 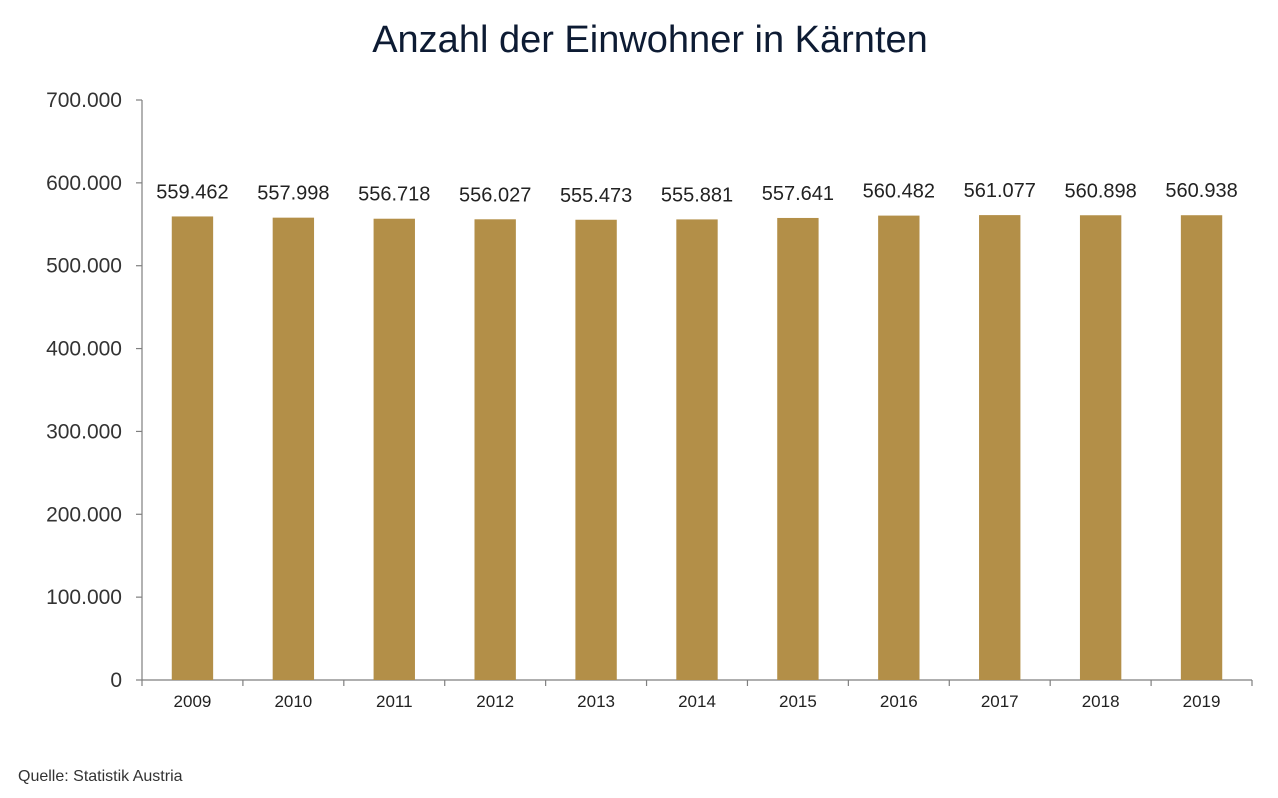 What do you see at coordinates (1000, 447) in the screenshot?
I see `bar-2017` at bounding box center [1000, 447].